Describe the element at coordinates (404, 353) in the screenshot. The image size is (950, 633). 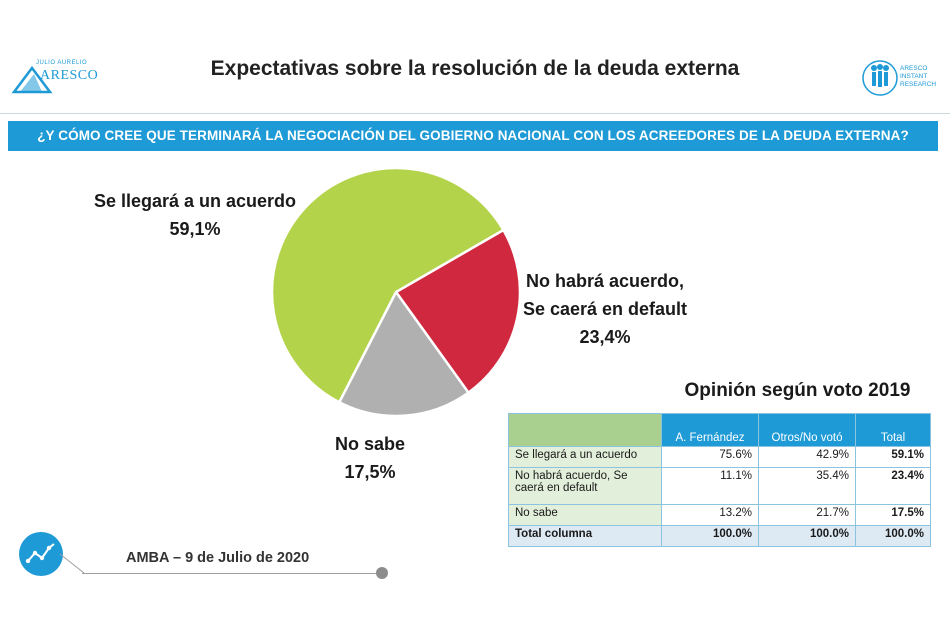
I see `pie-slice-nosabe` at that location.